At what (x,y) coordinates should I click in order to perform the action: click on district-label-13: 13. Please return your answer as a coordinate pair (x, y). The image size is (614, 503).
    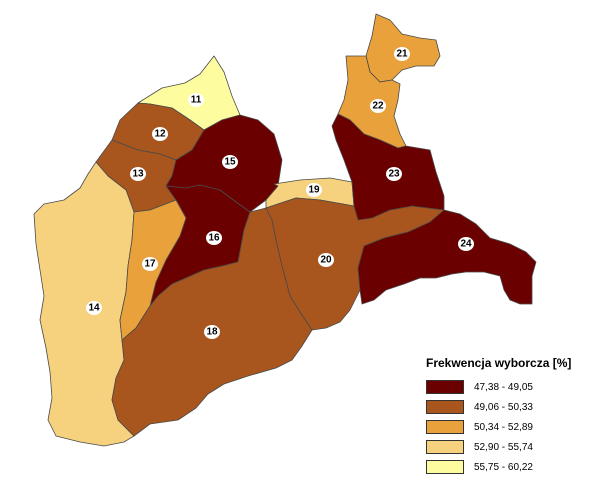
    Looking at the image, I should click on (138, 174).